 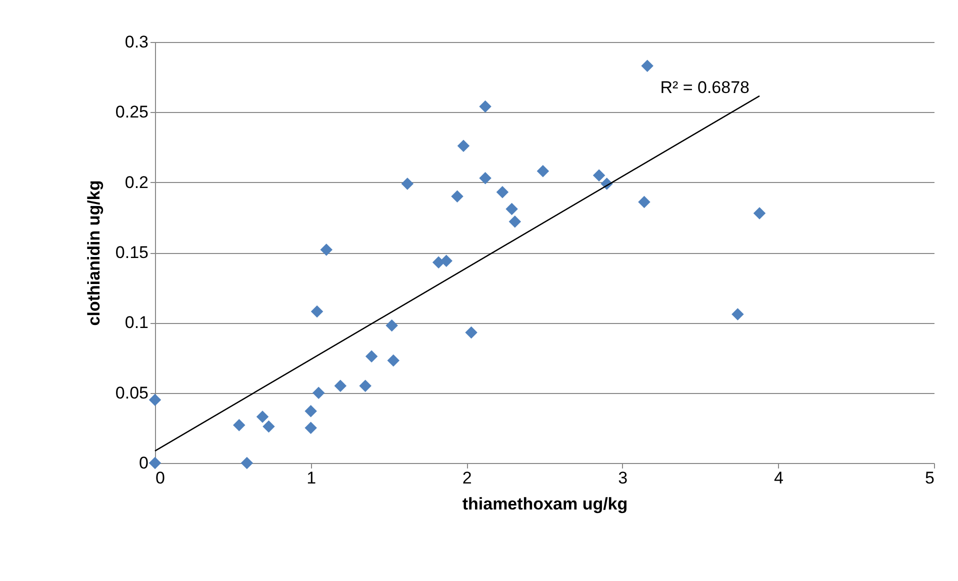 What do you see at coordinates (311, 478) in the screenshot?
I see `x-tick-label: 1` at bounding box center [311, 478].